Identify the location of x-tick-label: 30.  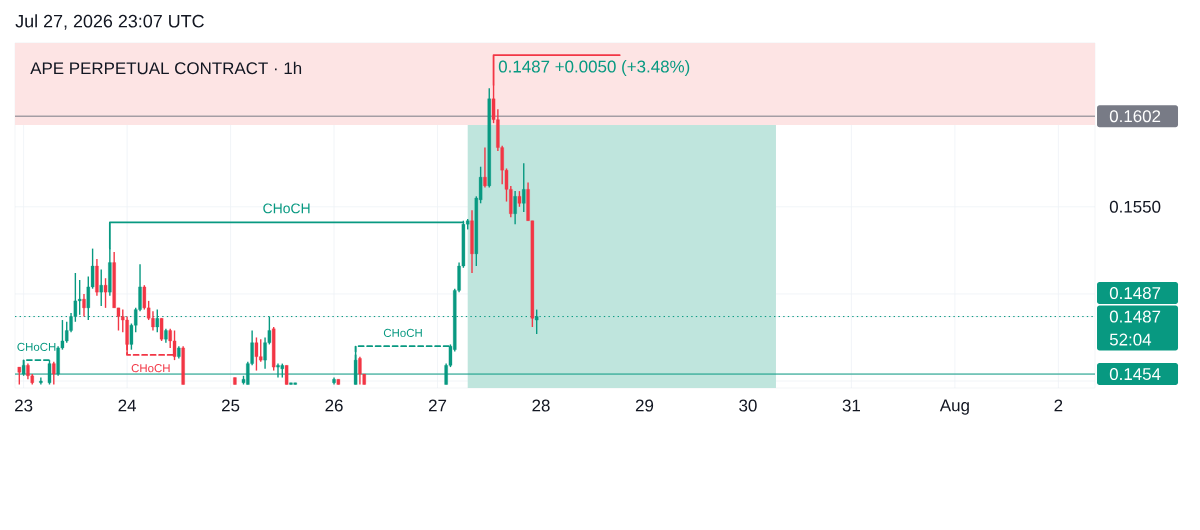
(748, 405).